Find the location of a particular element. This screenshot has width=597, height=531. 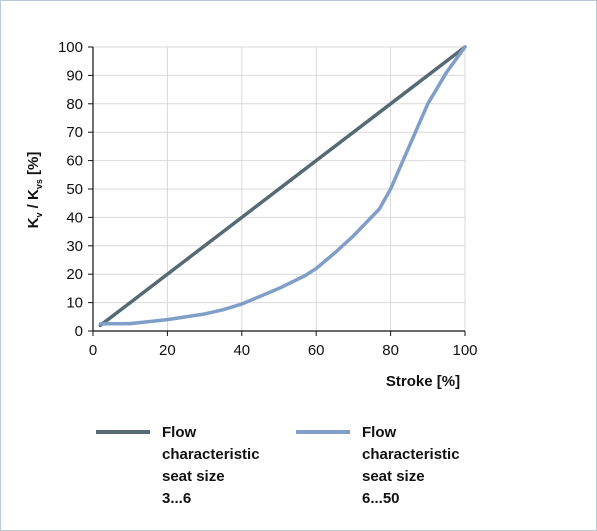

y-tick-label: 80 is located at coordinates (74, 104).